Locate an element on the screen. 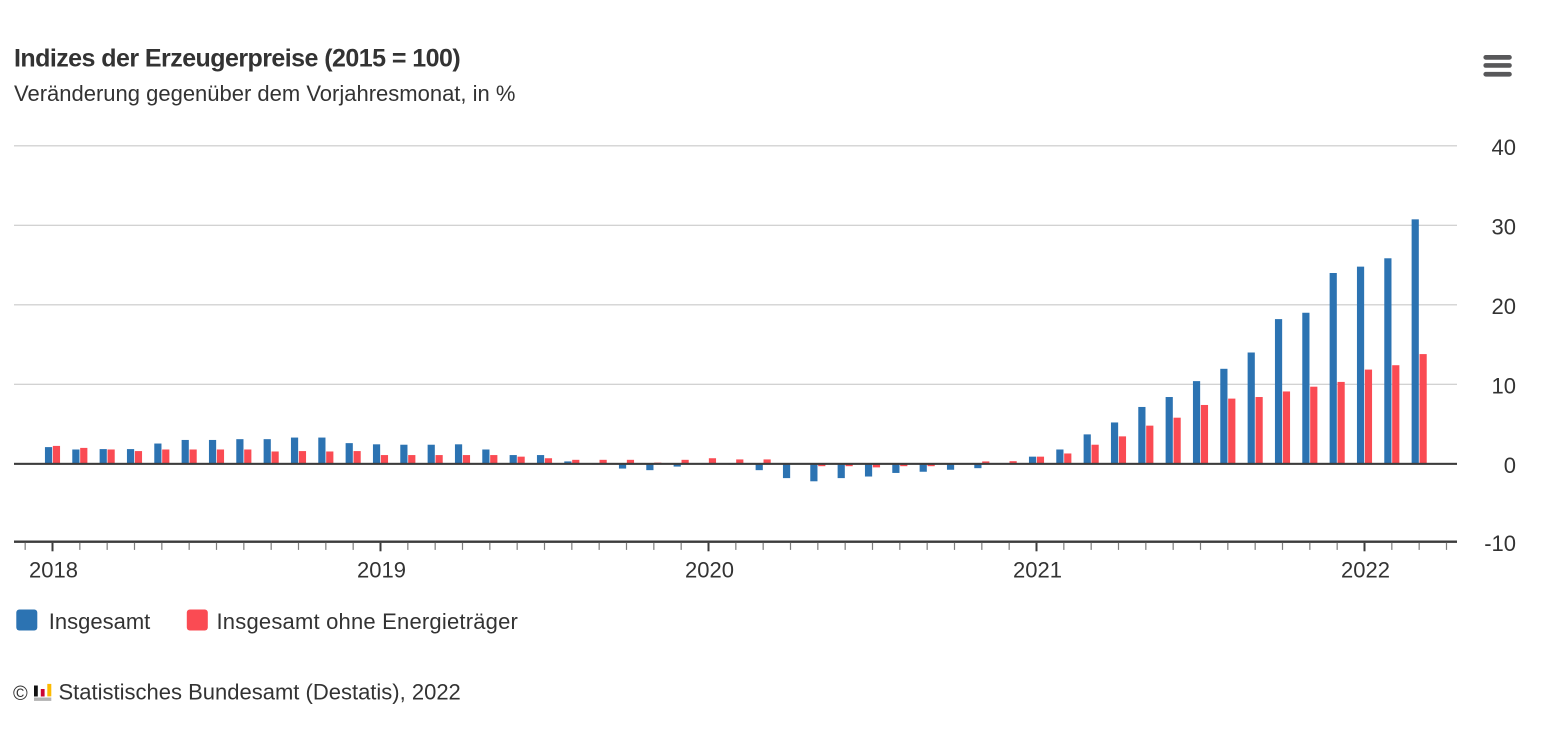 The image size is (1542, 738). svg-text: 2020 is located at coordinates (709, 570).